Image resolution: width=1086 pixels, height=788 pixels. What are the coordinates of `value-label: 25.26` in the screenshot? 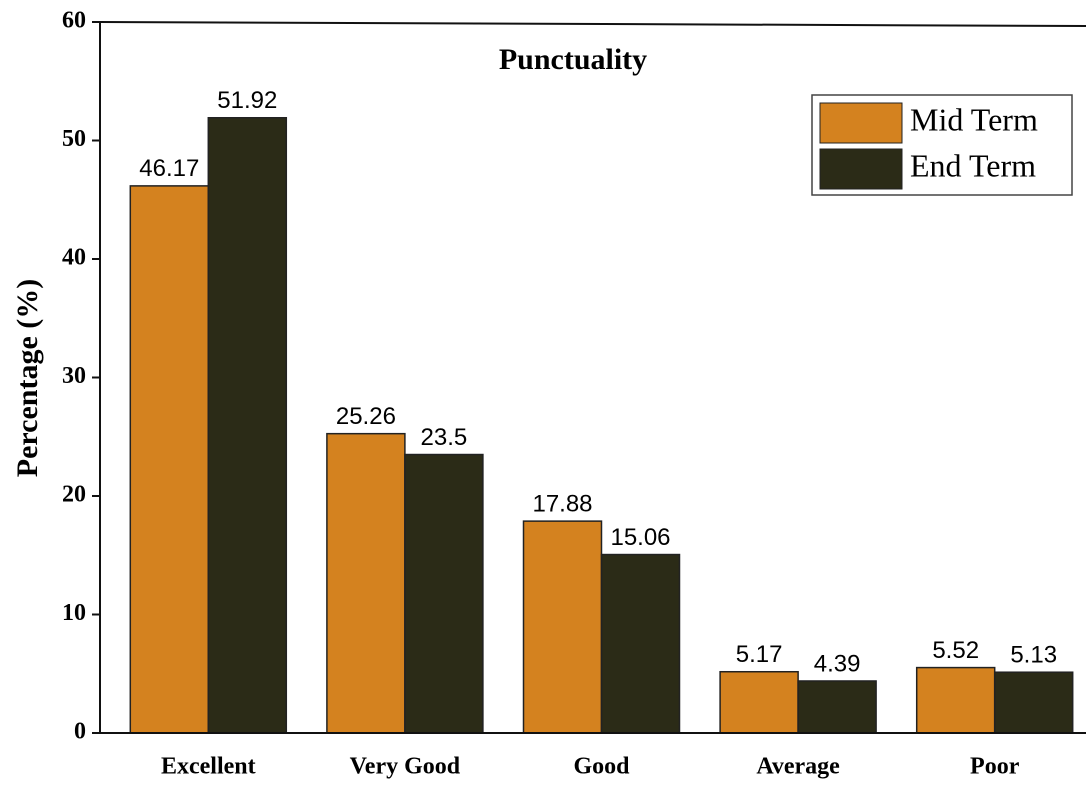 It's located at (366, 416).